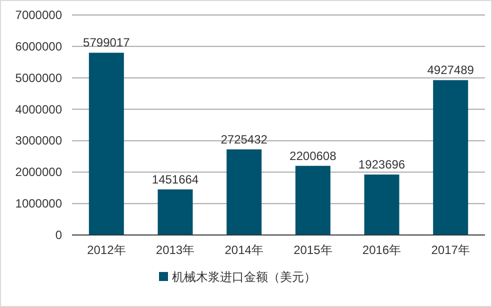 This screenshot has height=307, width=492. I want to click on x-tick-label: 2012年, so click(106, 250).